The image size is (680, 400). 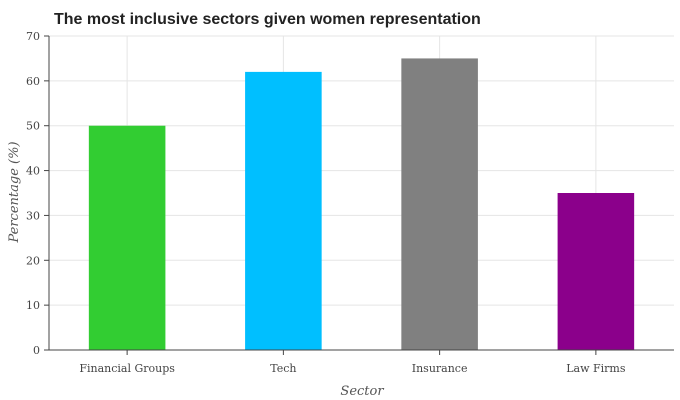 What do you see at coordinates (33, 36) in the screenshot?
I see `y-tick-label: 70` at bounding box center [33, 36].